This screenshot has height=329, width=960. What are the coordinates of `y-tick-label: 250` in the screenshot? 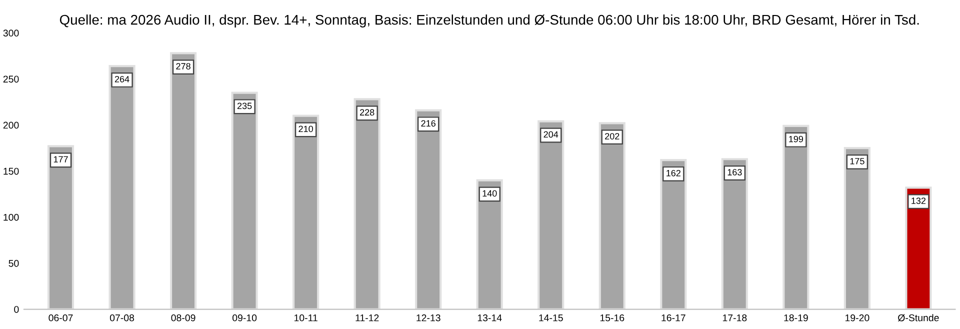 It's located at (11, 79).